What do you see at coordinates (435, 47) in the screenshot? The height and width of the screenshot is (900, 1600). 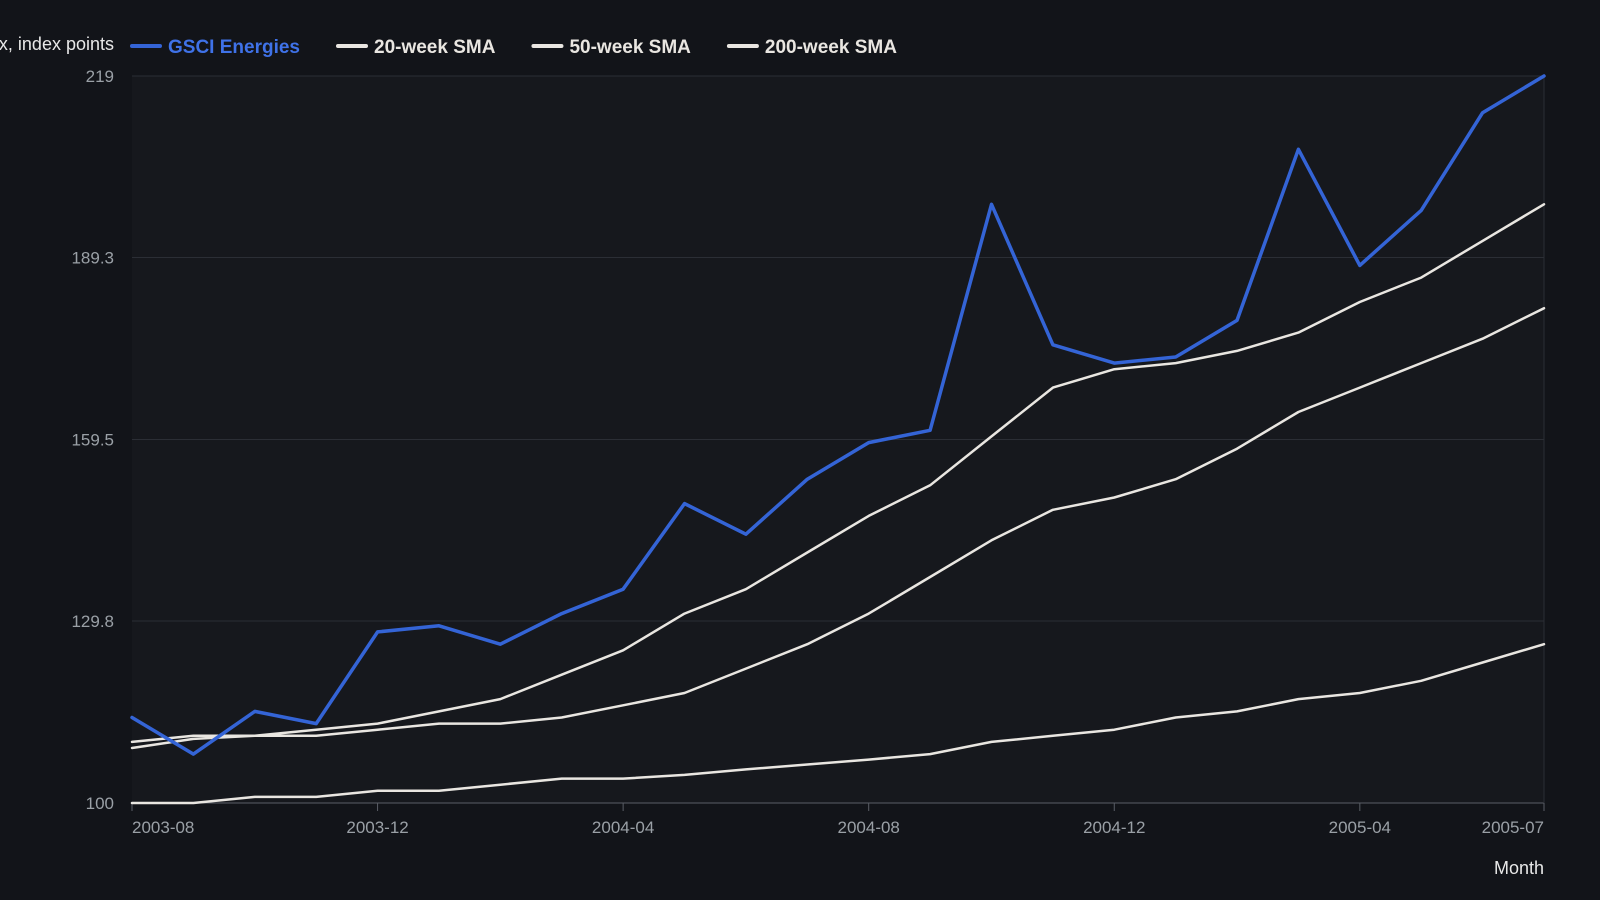 I see `legend-label: 20-week SMA` at bounding box center [435, 47].